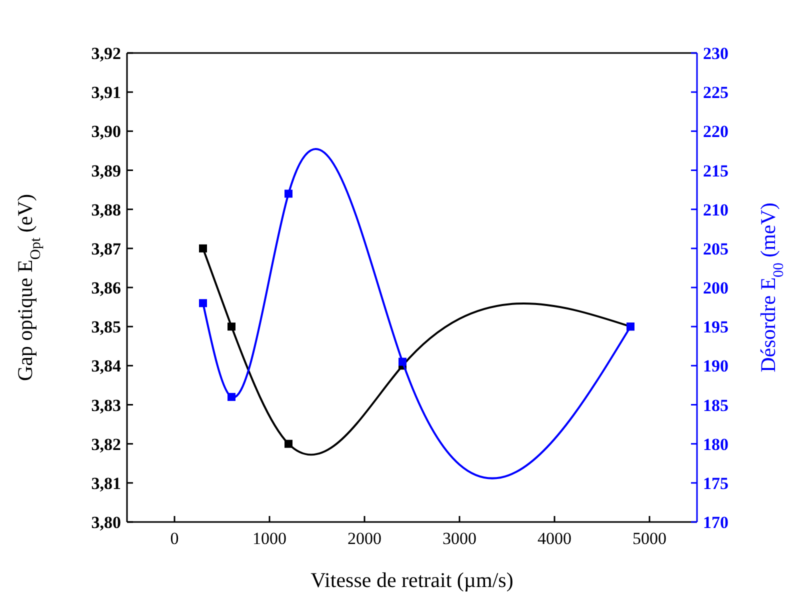 The image size is (797, 595). Describe the element at coordinates (555, 538) in the screenshot. I see `x-tick-label: 4000` at that location.